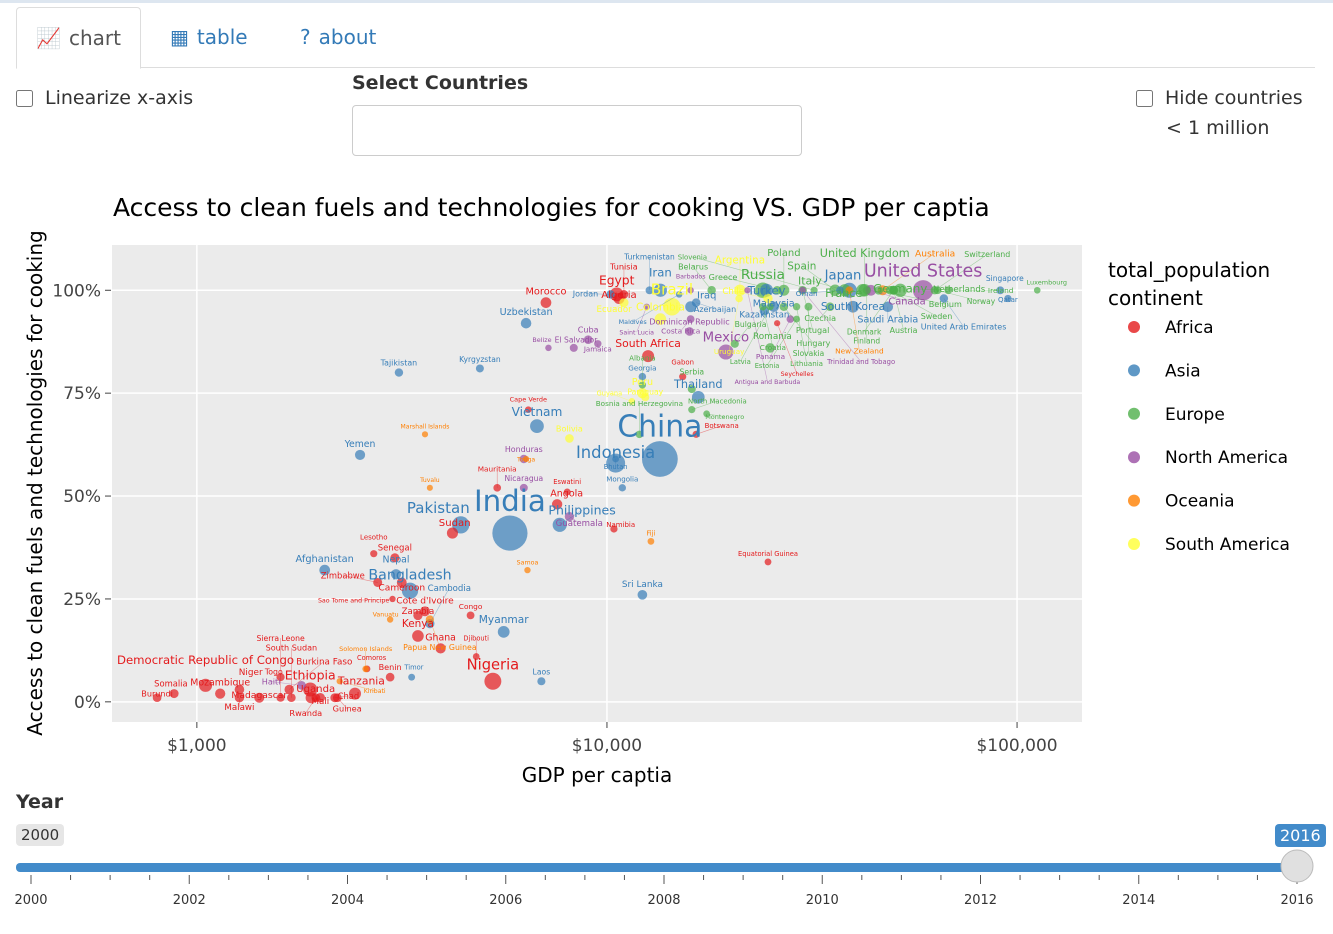  Describe the element at coordinates (315, 689) in the screenshot. I see `country-label: Uganda` at that location.